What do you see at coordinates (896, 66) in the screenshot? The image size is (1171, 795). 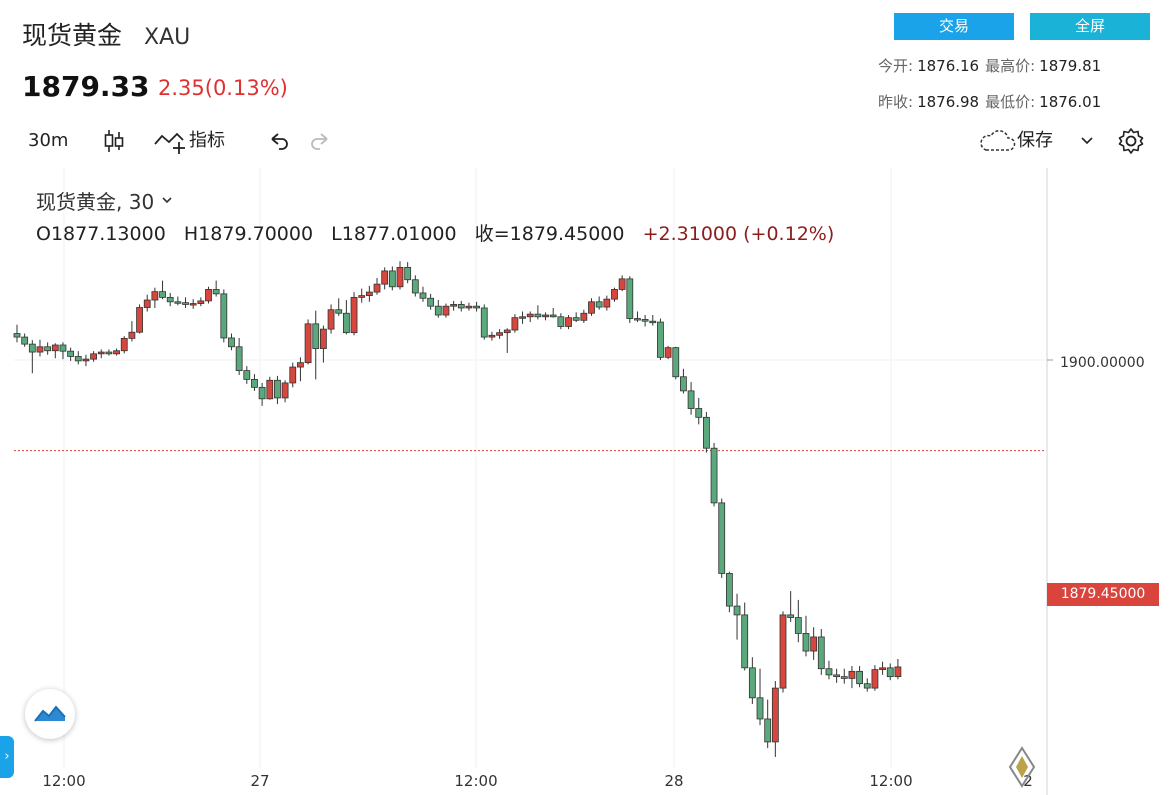 I see `open-label: 今开:` at bounding box center [896, 66].